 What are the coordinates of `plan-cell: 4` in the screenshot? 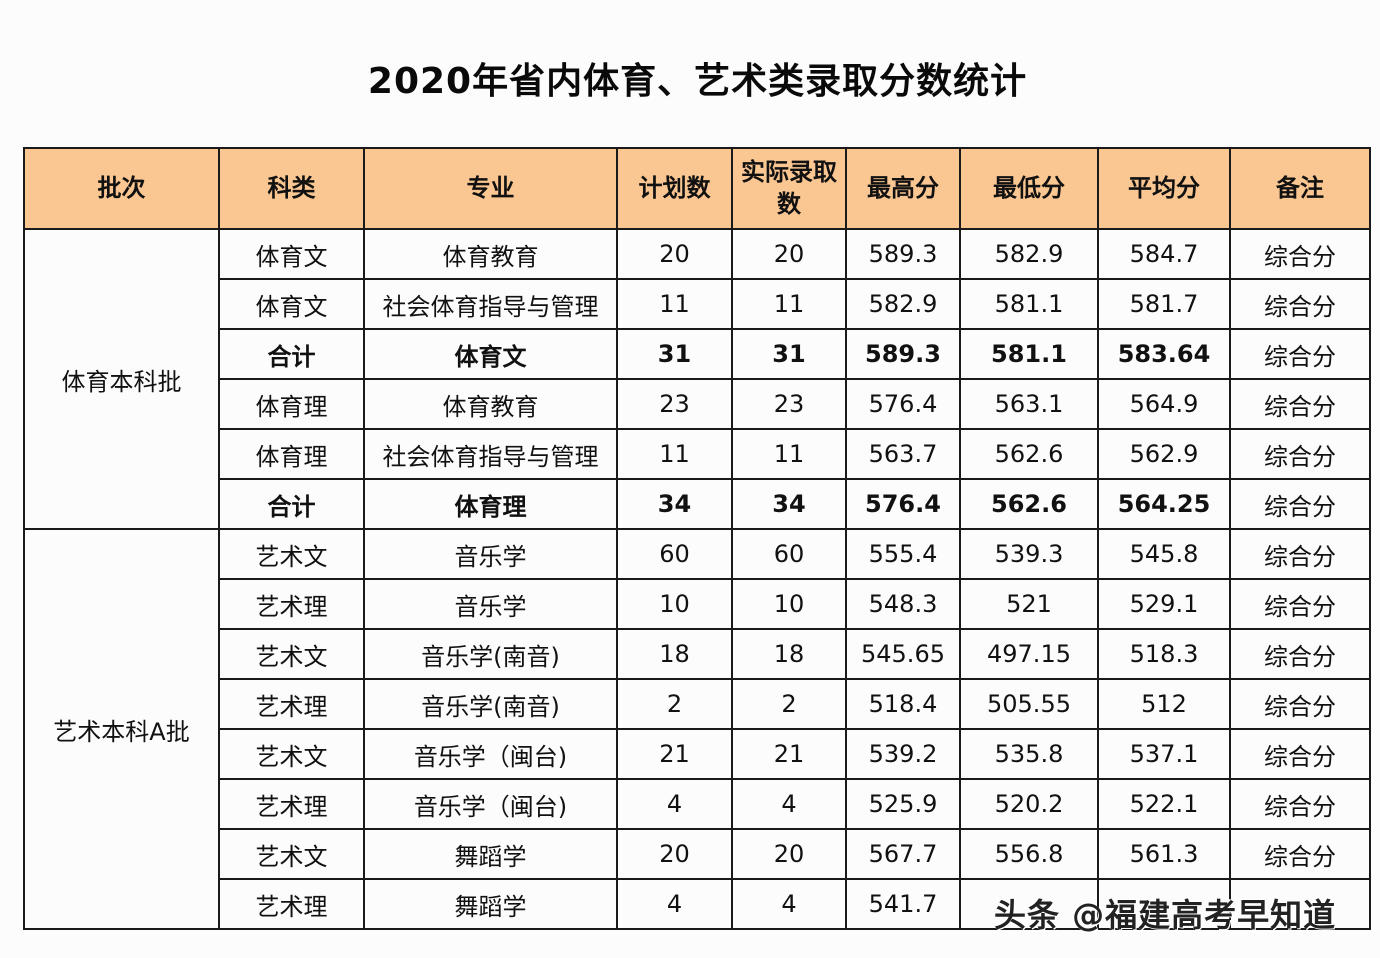 It's located at (674, 804).